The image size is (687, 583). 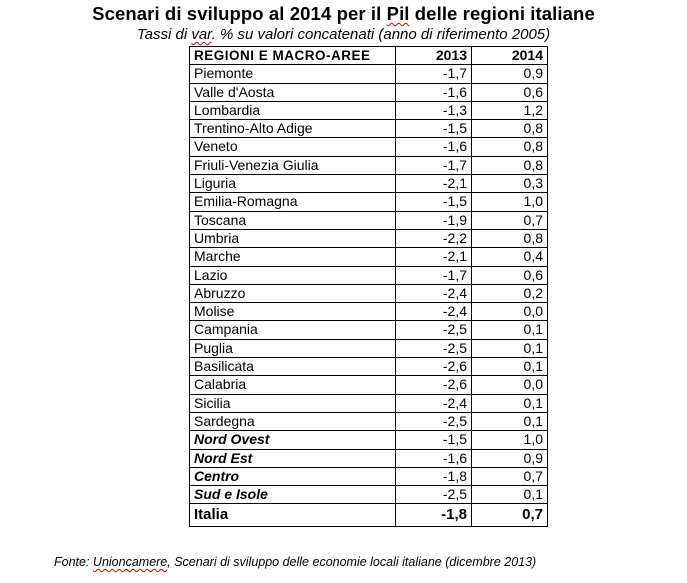 What do you see at coordinates (509, 55) in the screenshot?
I see `header-2014: 2014` at bounding box center [509, 55].